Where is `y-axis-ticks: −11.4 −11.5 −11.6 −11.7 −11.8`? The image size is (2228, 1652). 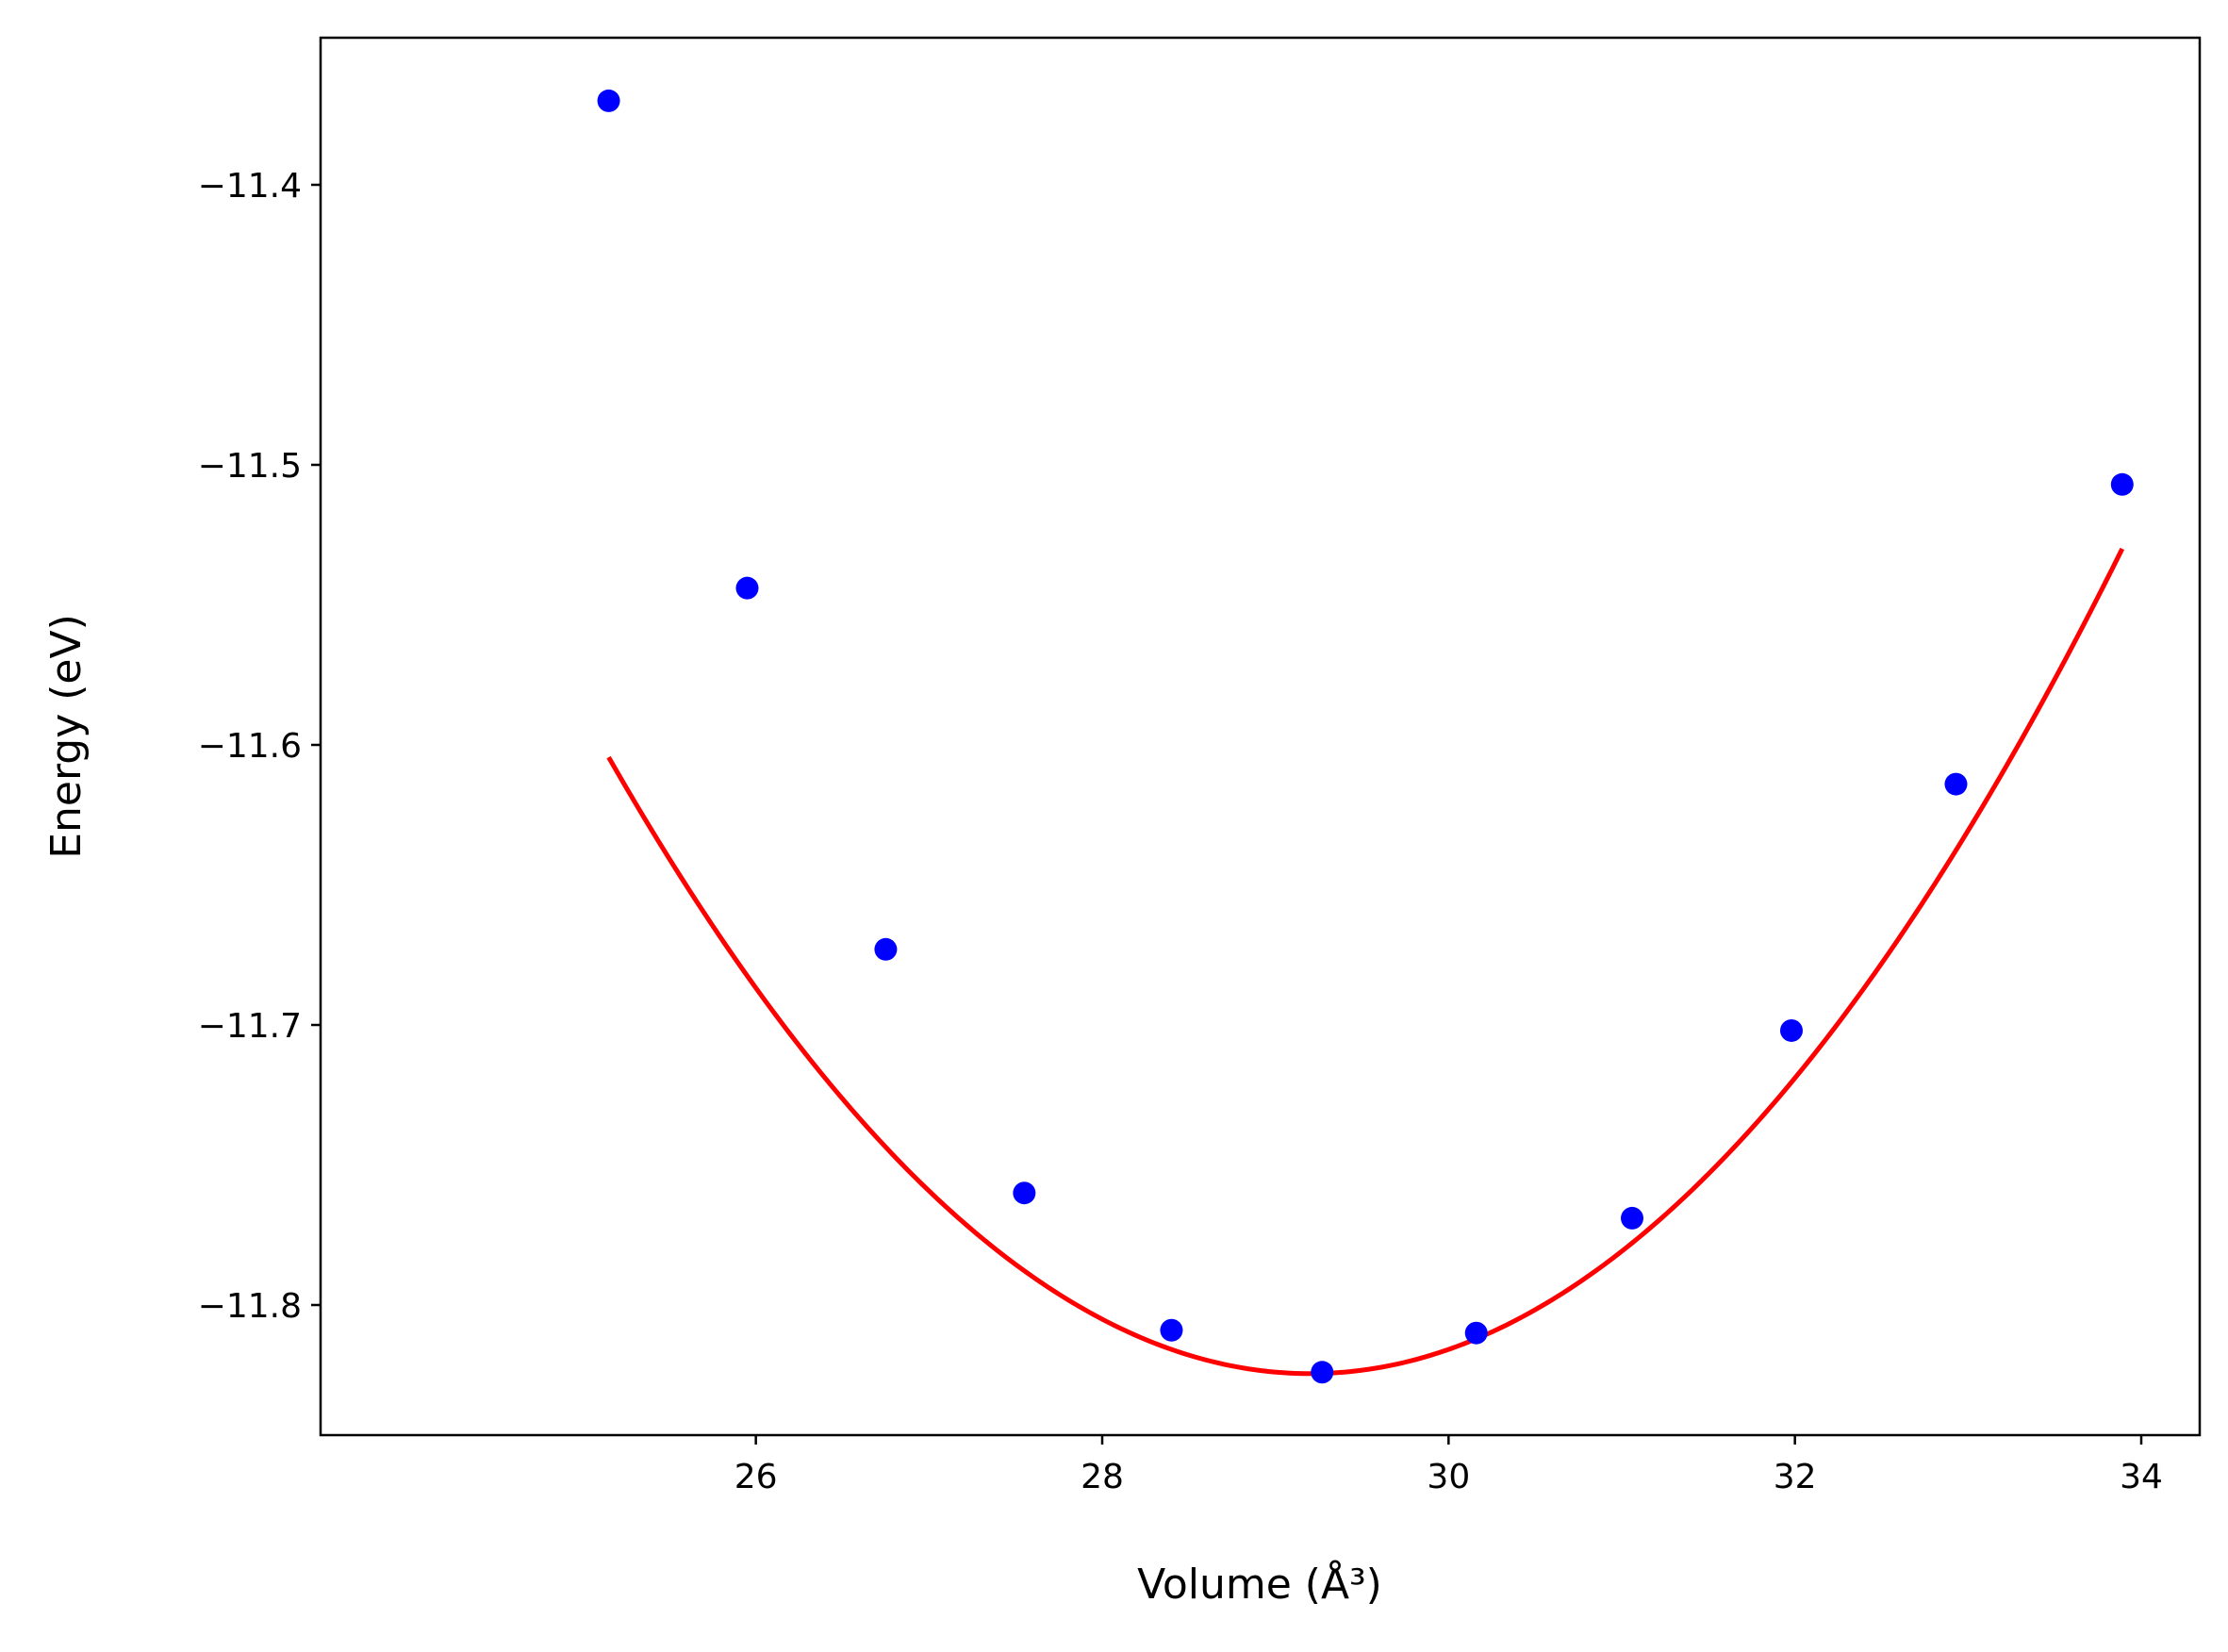
y-axis-ticks: −11.4 −11.5 −11.6 −11.7 −11.8 is located at coordinates (259, 746).